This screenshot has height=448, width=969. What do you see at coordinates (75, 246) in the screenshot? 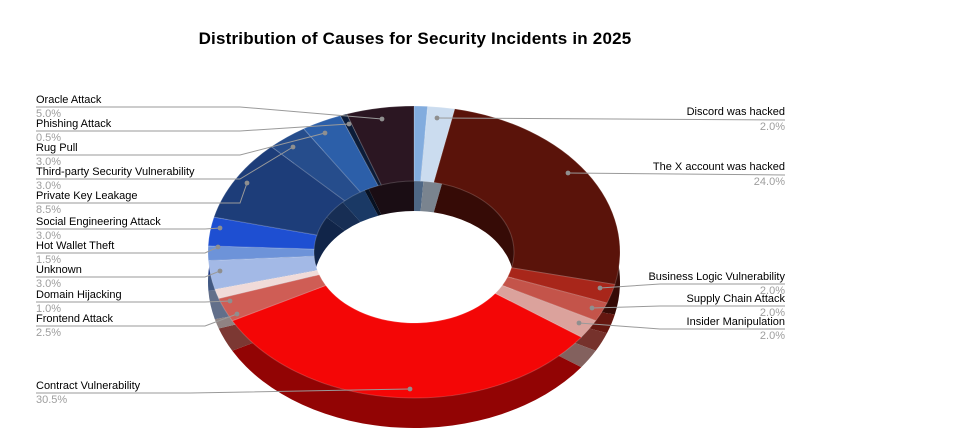
I see `slice-label-name: Hot Wallet Theft` at bounding box center [75, 246].